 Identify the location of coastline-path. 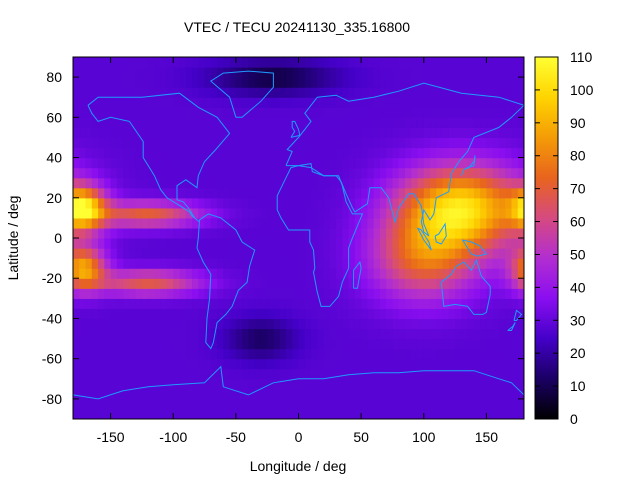
(295, 129).